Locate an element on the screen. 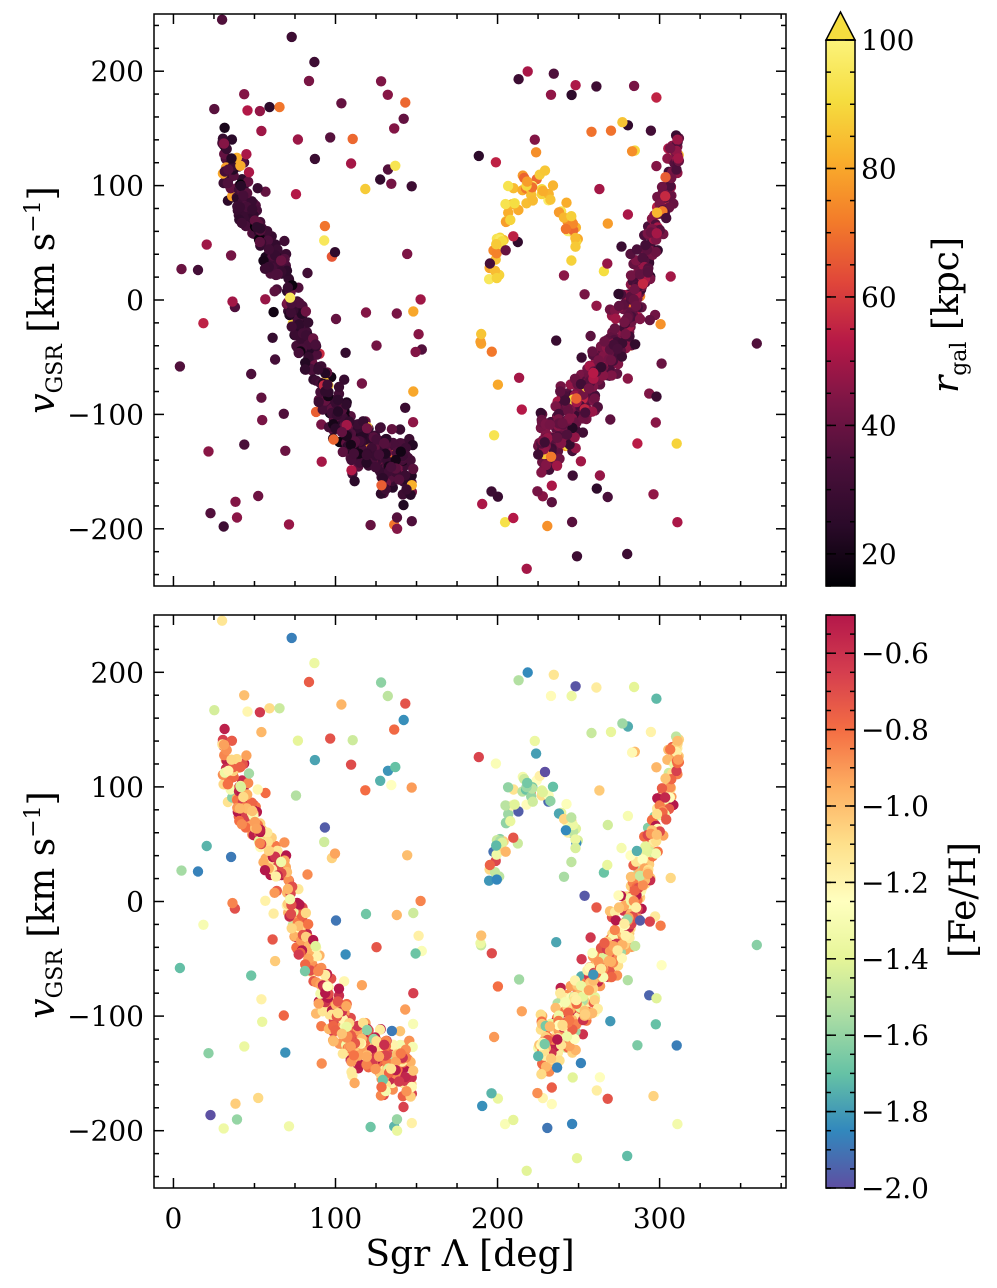  y-tick-label: 100 is located at coordinates (117, 186).